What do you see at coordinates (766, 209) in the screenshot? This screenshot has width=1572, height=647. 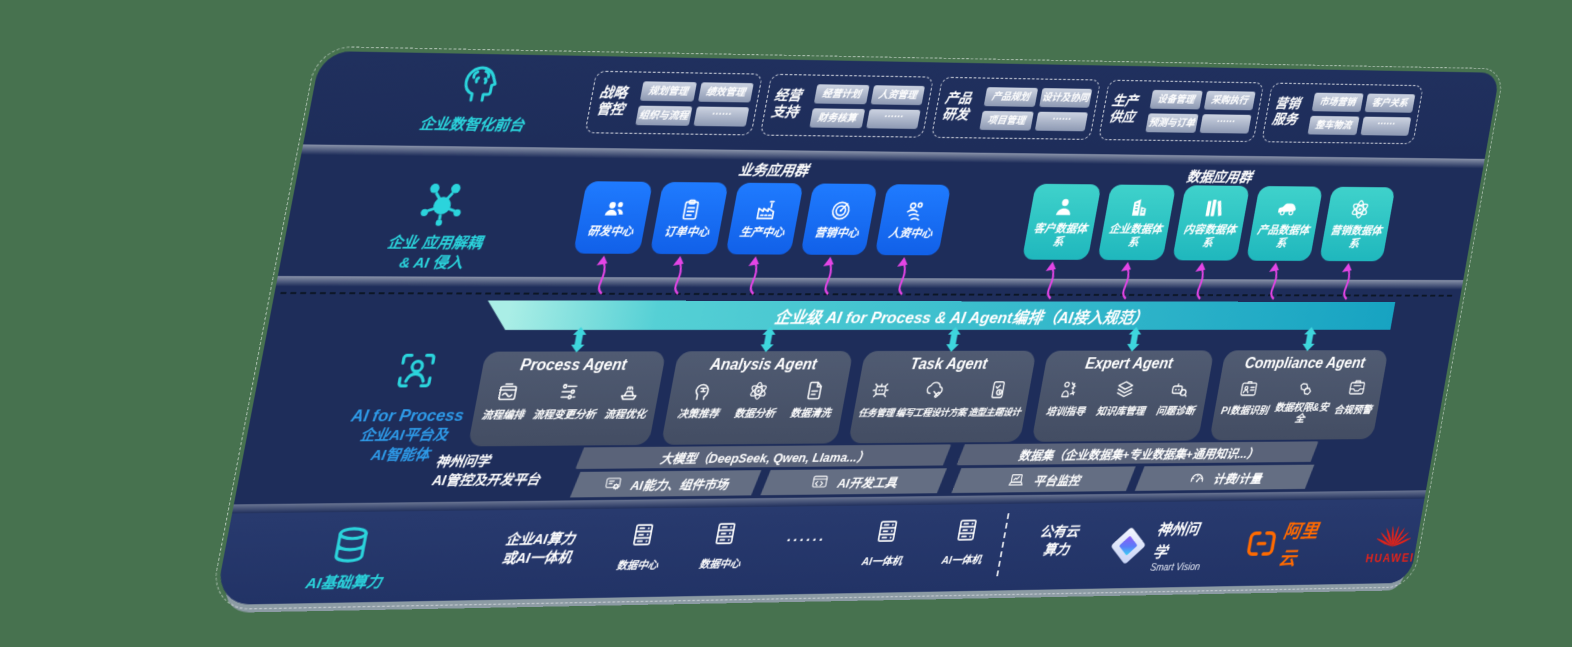 I see `factory-icon` at bounding box center [766, 209].